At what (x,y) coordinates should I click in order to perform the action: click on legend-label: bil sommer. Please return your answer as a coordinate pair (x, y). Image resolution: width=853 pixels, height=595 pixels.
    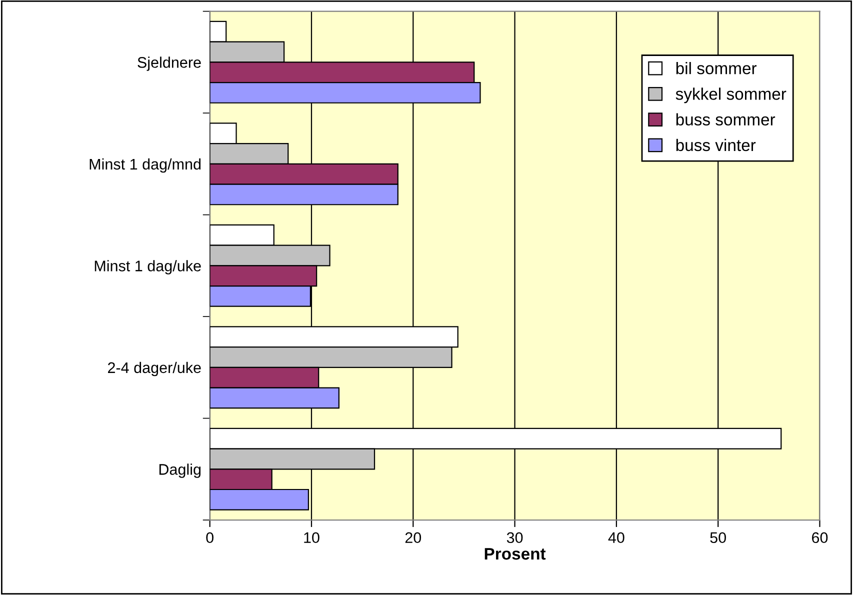
    Looking at the image, I should click on (716, 68).